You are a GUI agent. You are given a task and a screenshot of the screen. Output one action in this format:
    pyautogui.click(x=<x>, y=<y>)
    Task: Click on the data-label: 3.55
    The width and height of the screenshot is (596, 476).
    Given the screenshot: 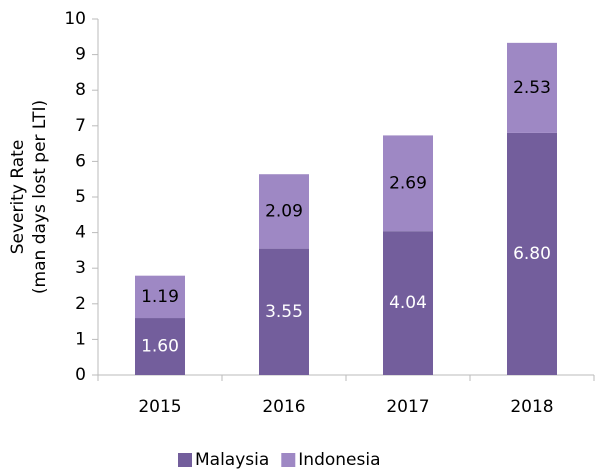 What is the action you would take?
    pyautogui.click(x=284, y=312)
    